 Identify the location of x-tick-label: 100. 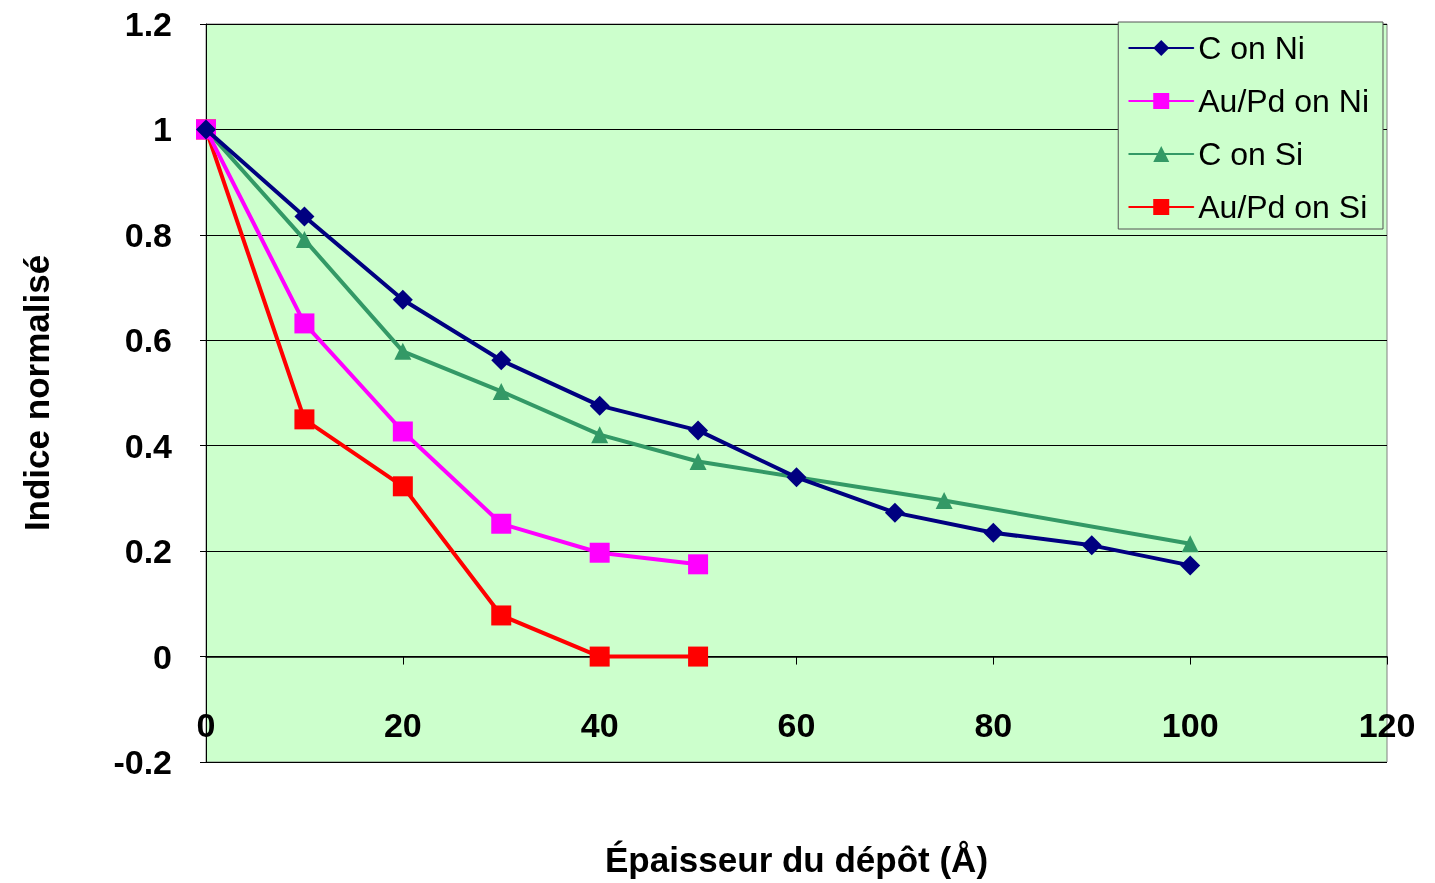
(1190, 725).